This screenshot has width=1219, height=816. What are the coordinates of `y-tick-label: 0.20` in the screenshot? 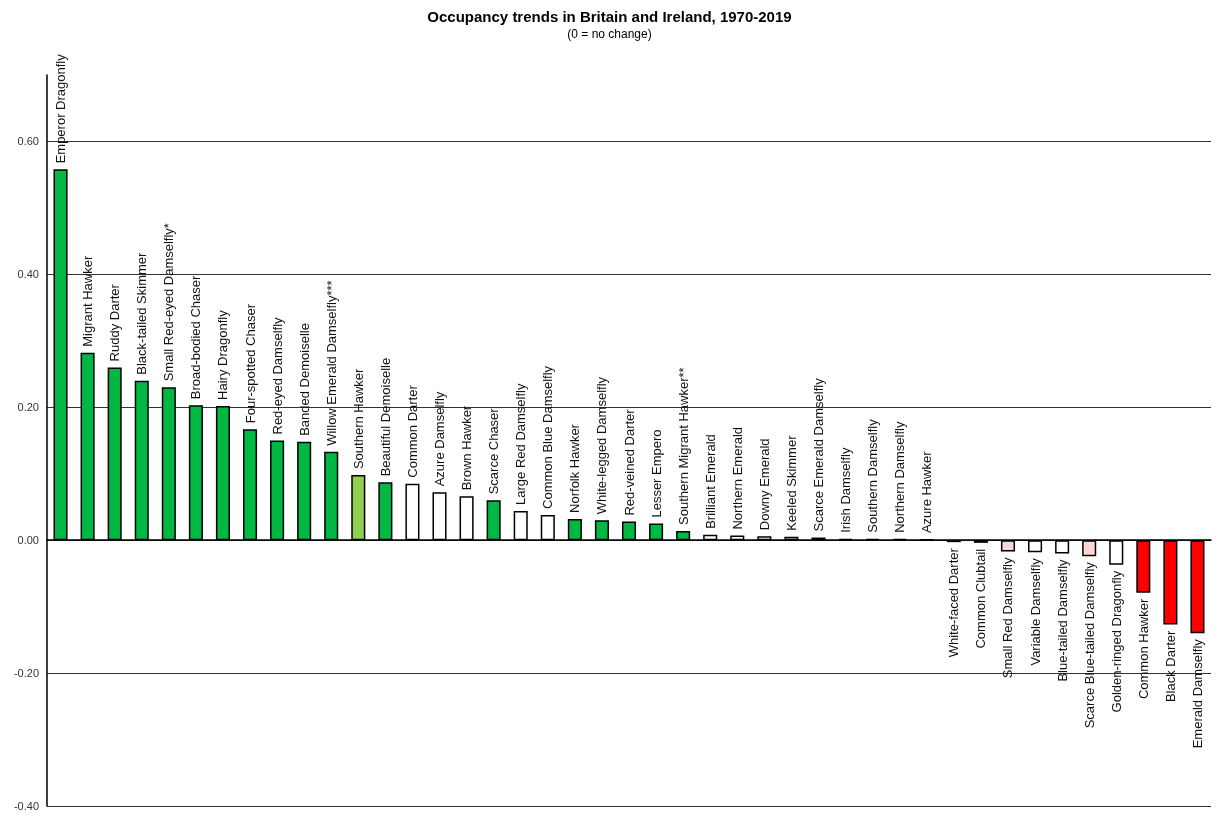 It's located at (28, 407).